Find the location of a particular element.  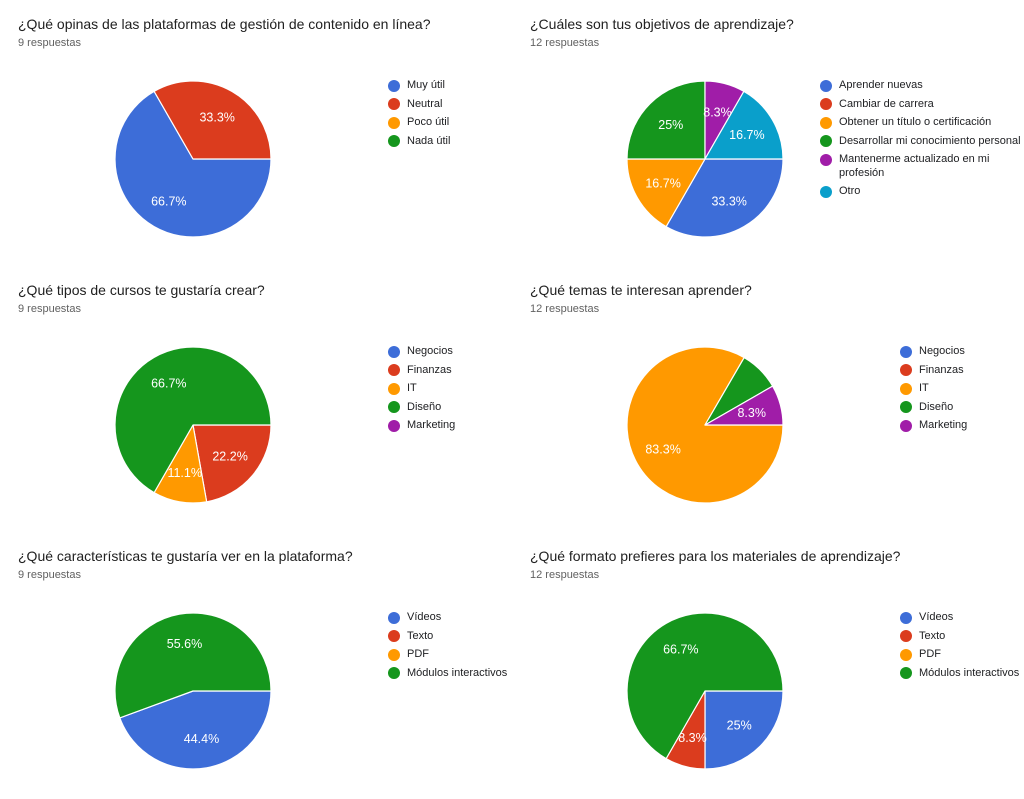

legend-label: Obtener un título o certificación is located at coordinates (915, 122).